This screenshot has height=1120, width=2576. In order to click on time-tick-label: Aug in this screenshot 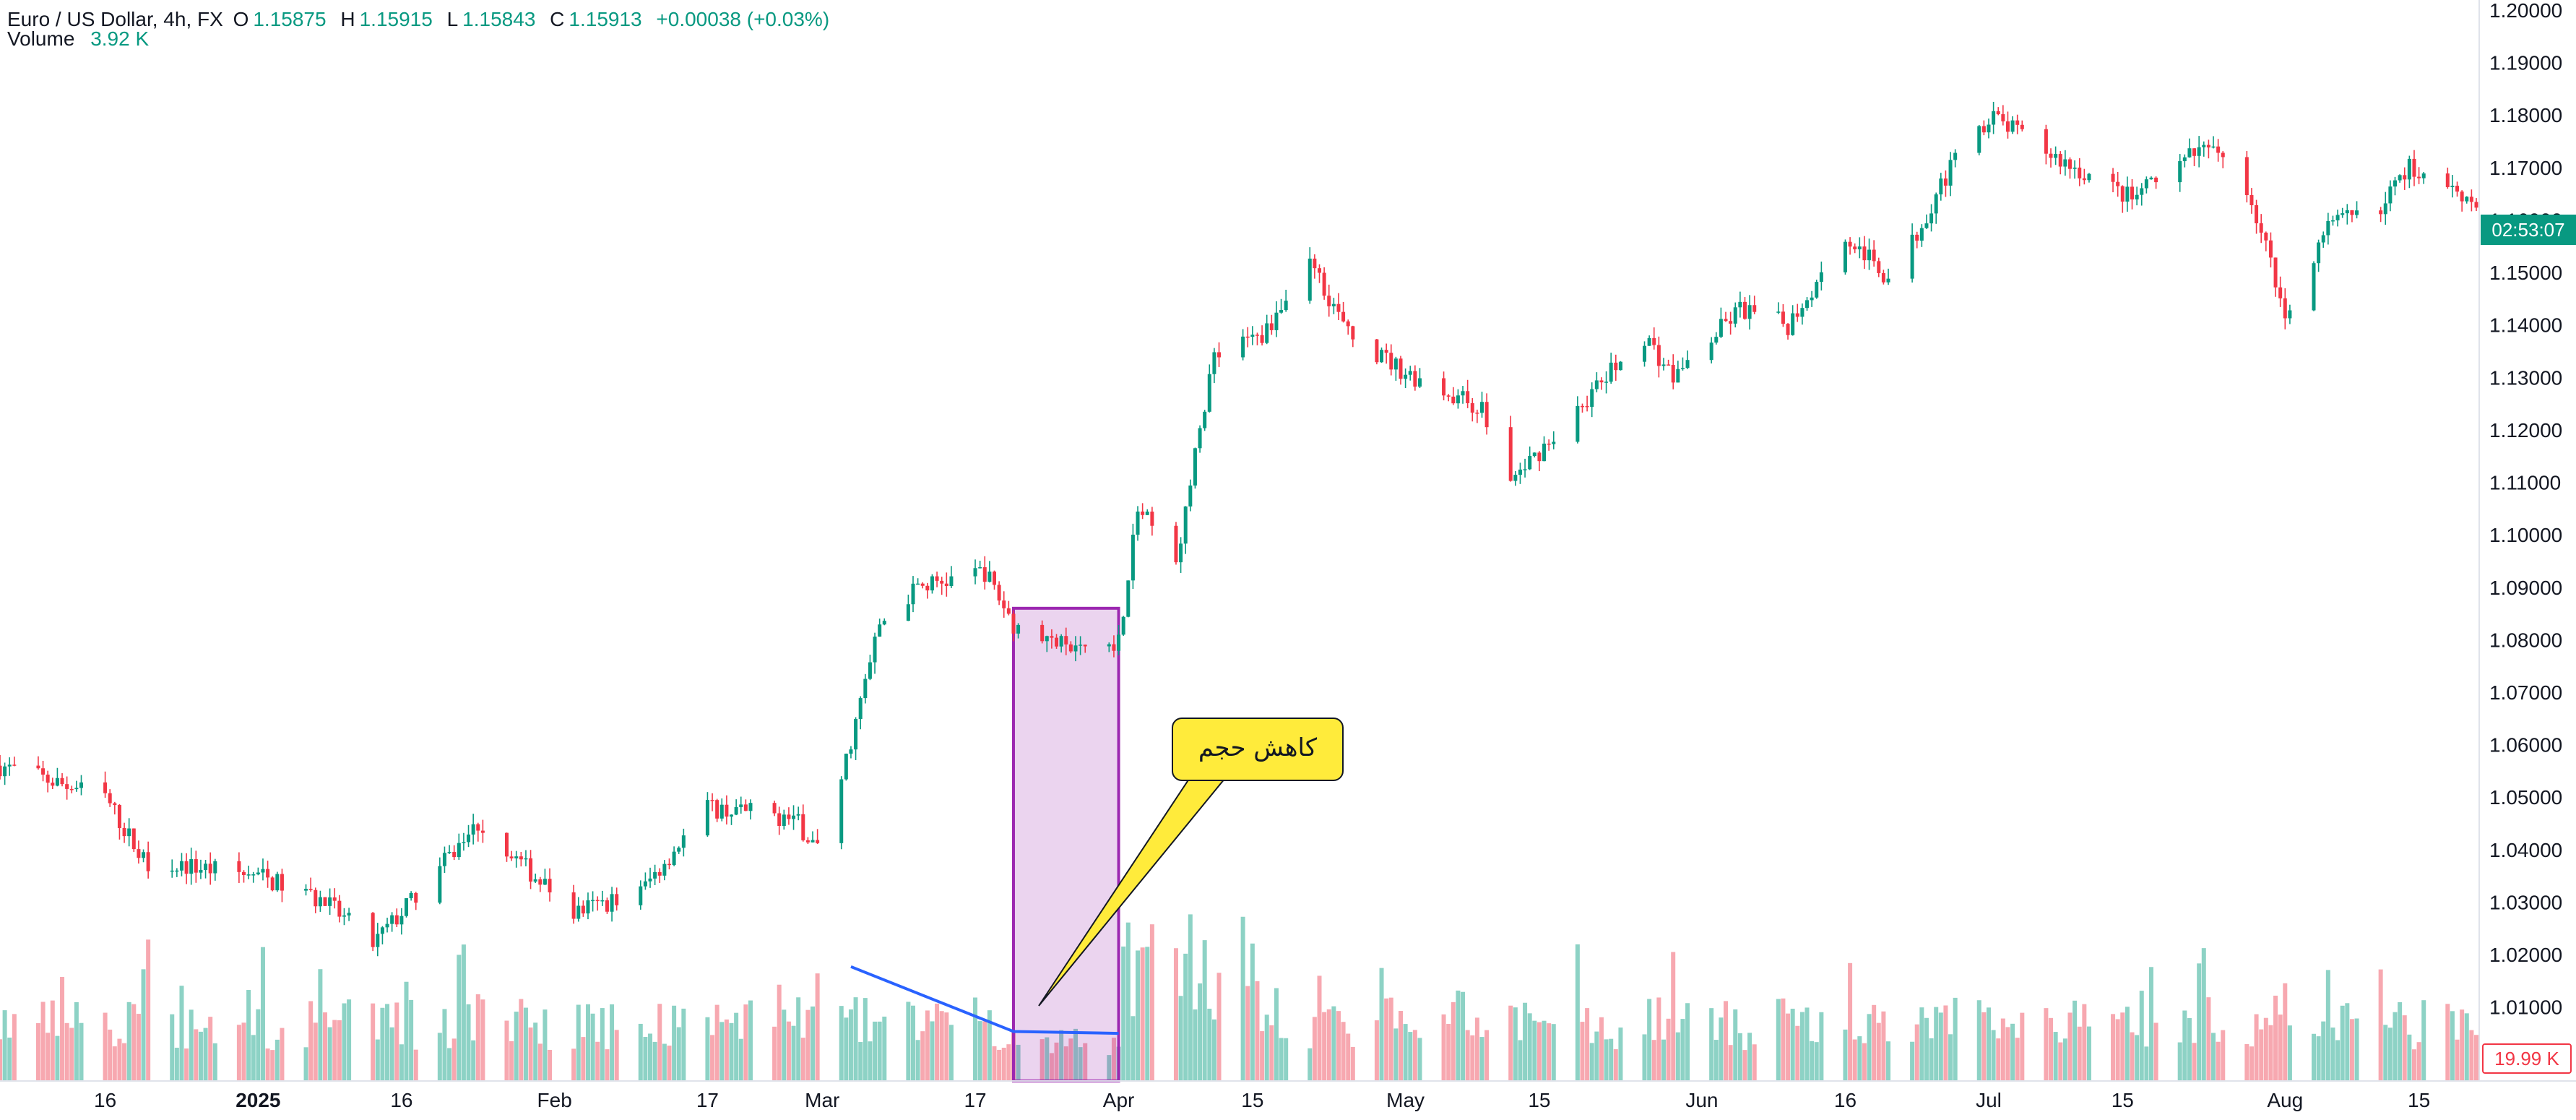, I will do `click(2285, 1100)`.